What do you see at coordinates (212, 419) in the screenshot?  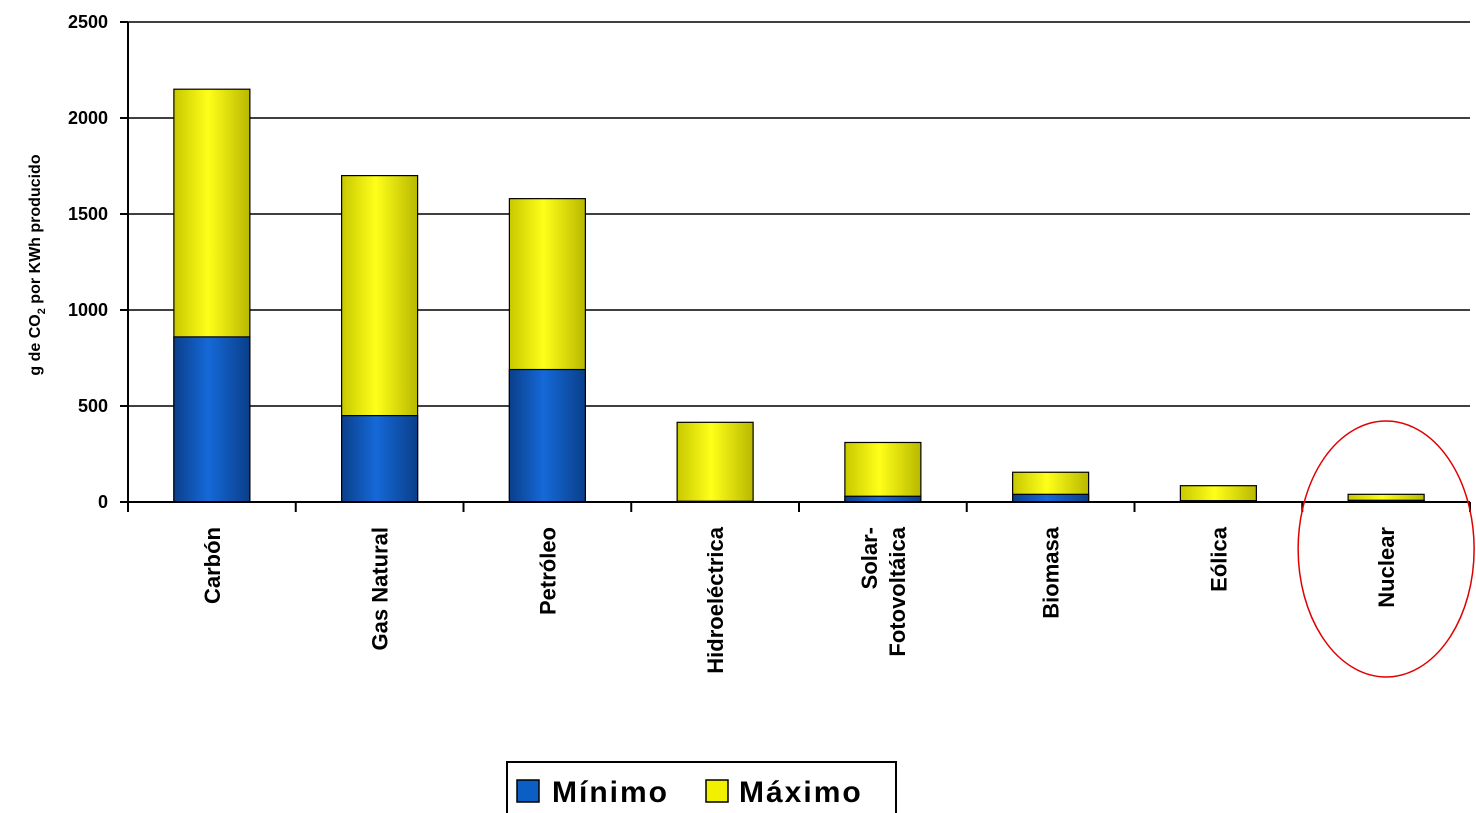 I see `bar-minimo-carbon` at bounding box center [212, 419].